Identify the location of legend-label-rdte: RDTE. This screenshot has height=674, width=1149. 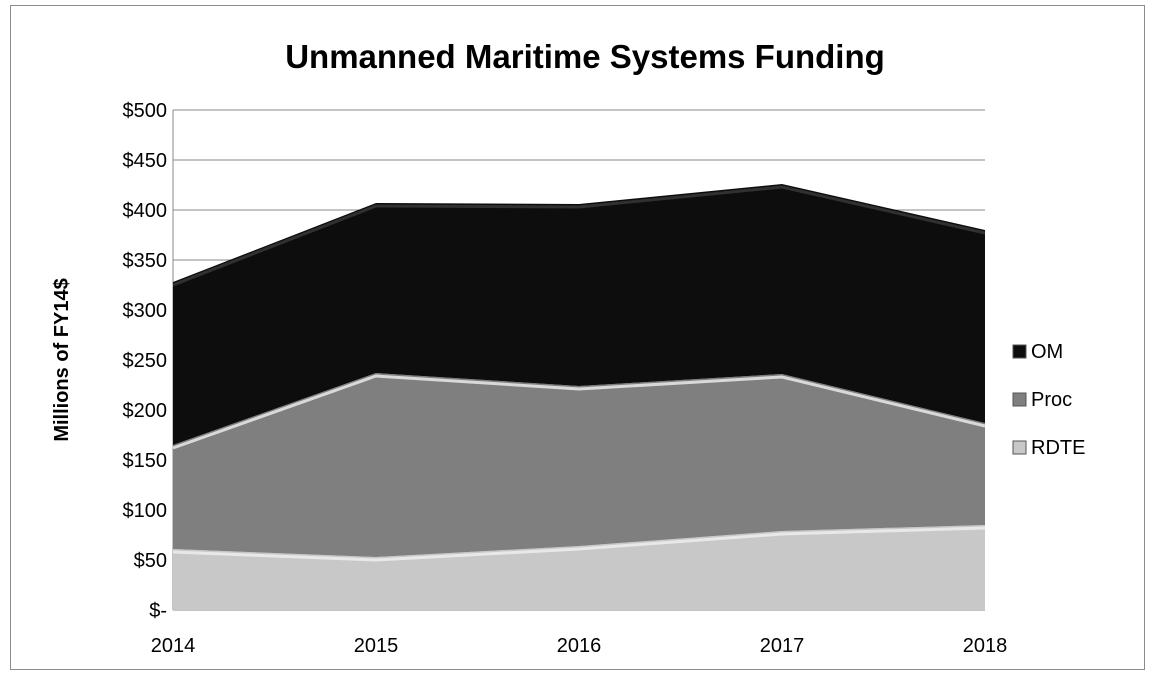
(1058, 448).